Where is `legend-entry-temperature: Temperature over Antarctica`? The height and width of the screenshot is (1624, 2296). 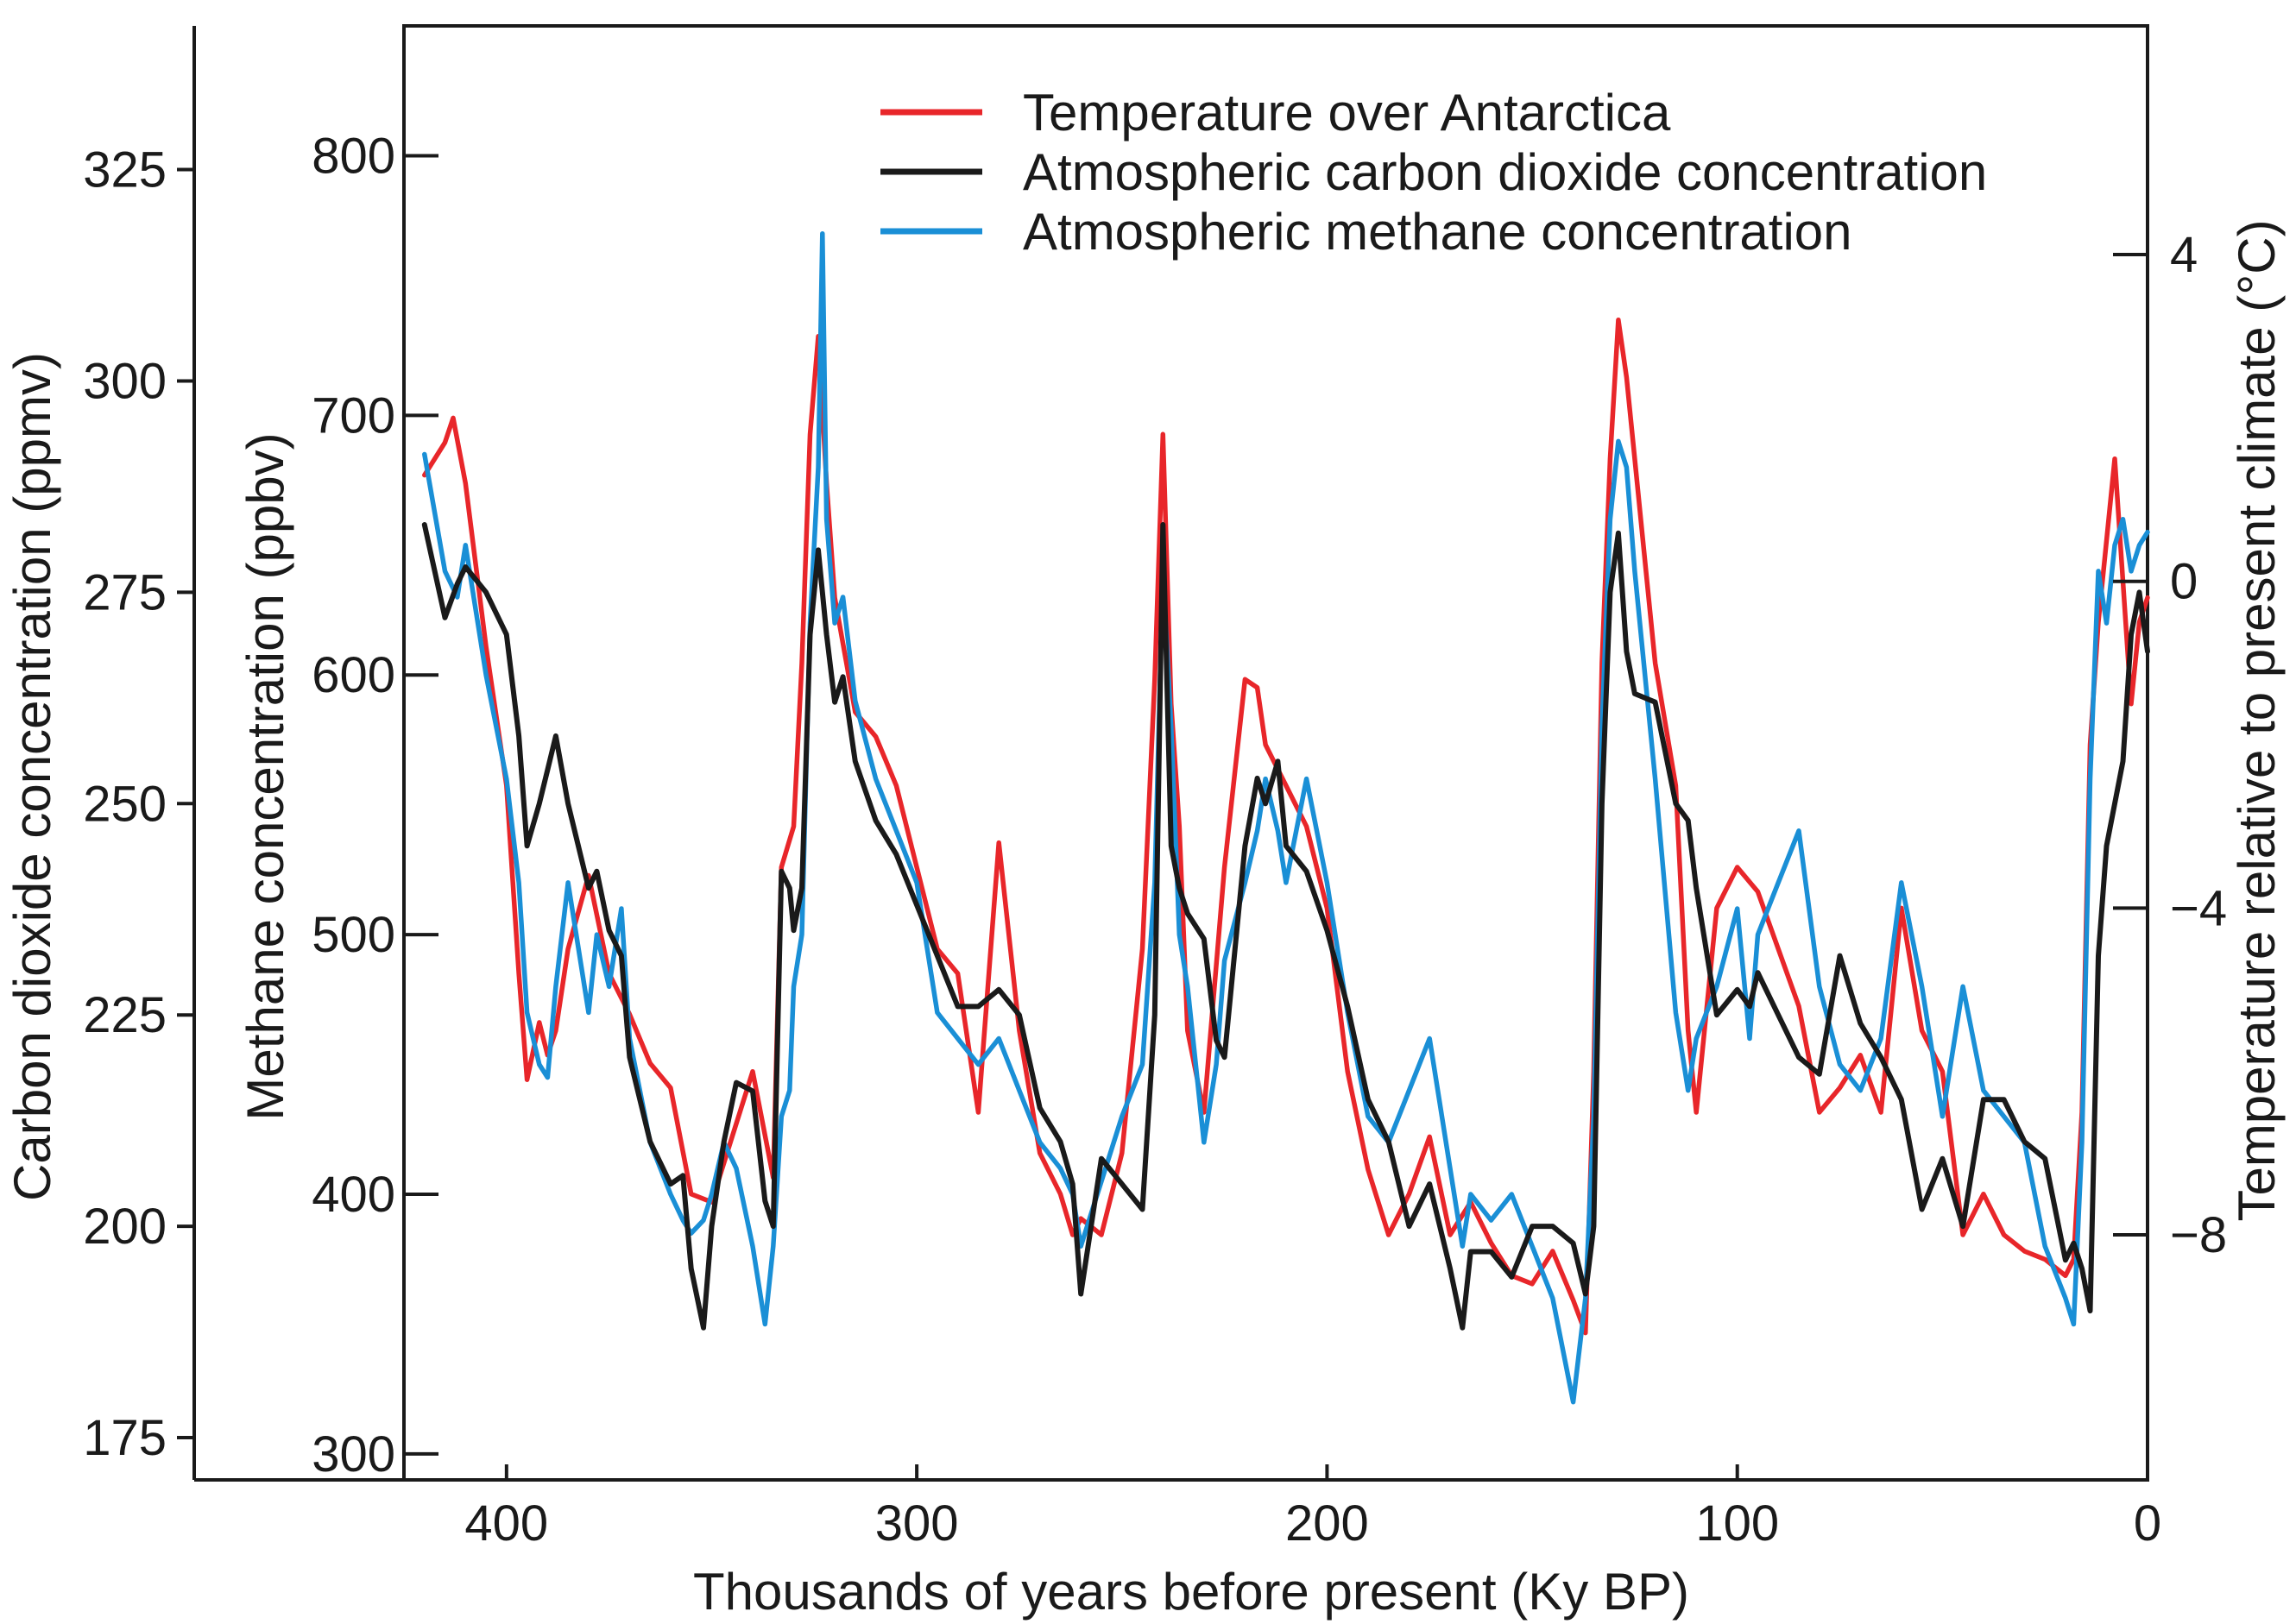
legend-entry-temperature: Temperature over Antarctica is located at coordinates (1347, 113).